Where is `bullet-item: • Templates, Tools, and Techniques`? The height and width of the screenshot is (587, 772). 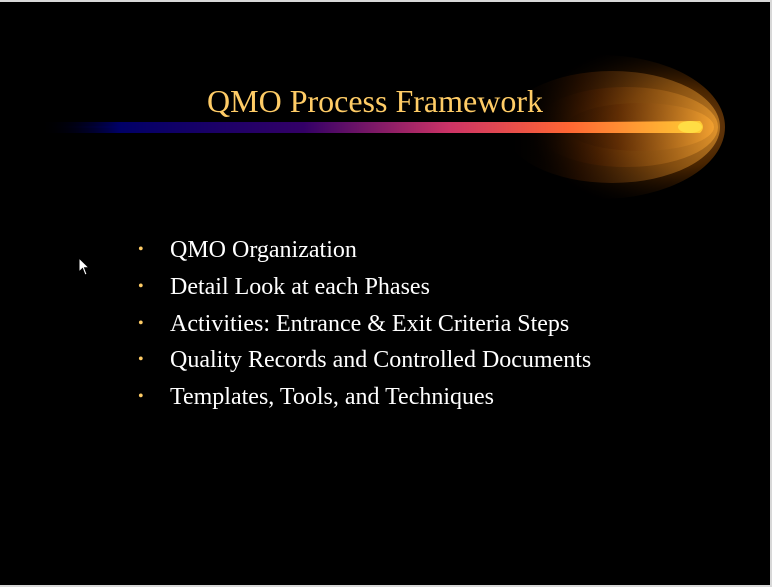
bullet-item: • Templates, Tools, and Techniques is located at coordinates (364, 402).